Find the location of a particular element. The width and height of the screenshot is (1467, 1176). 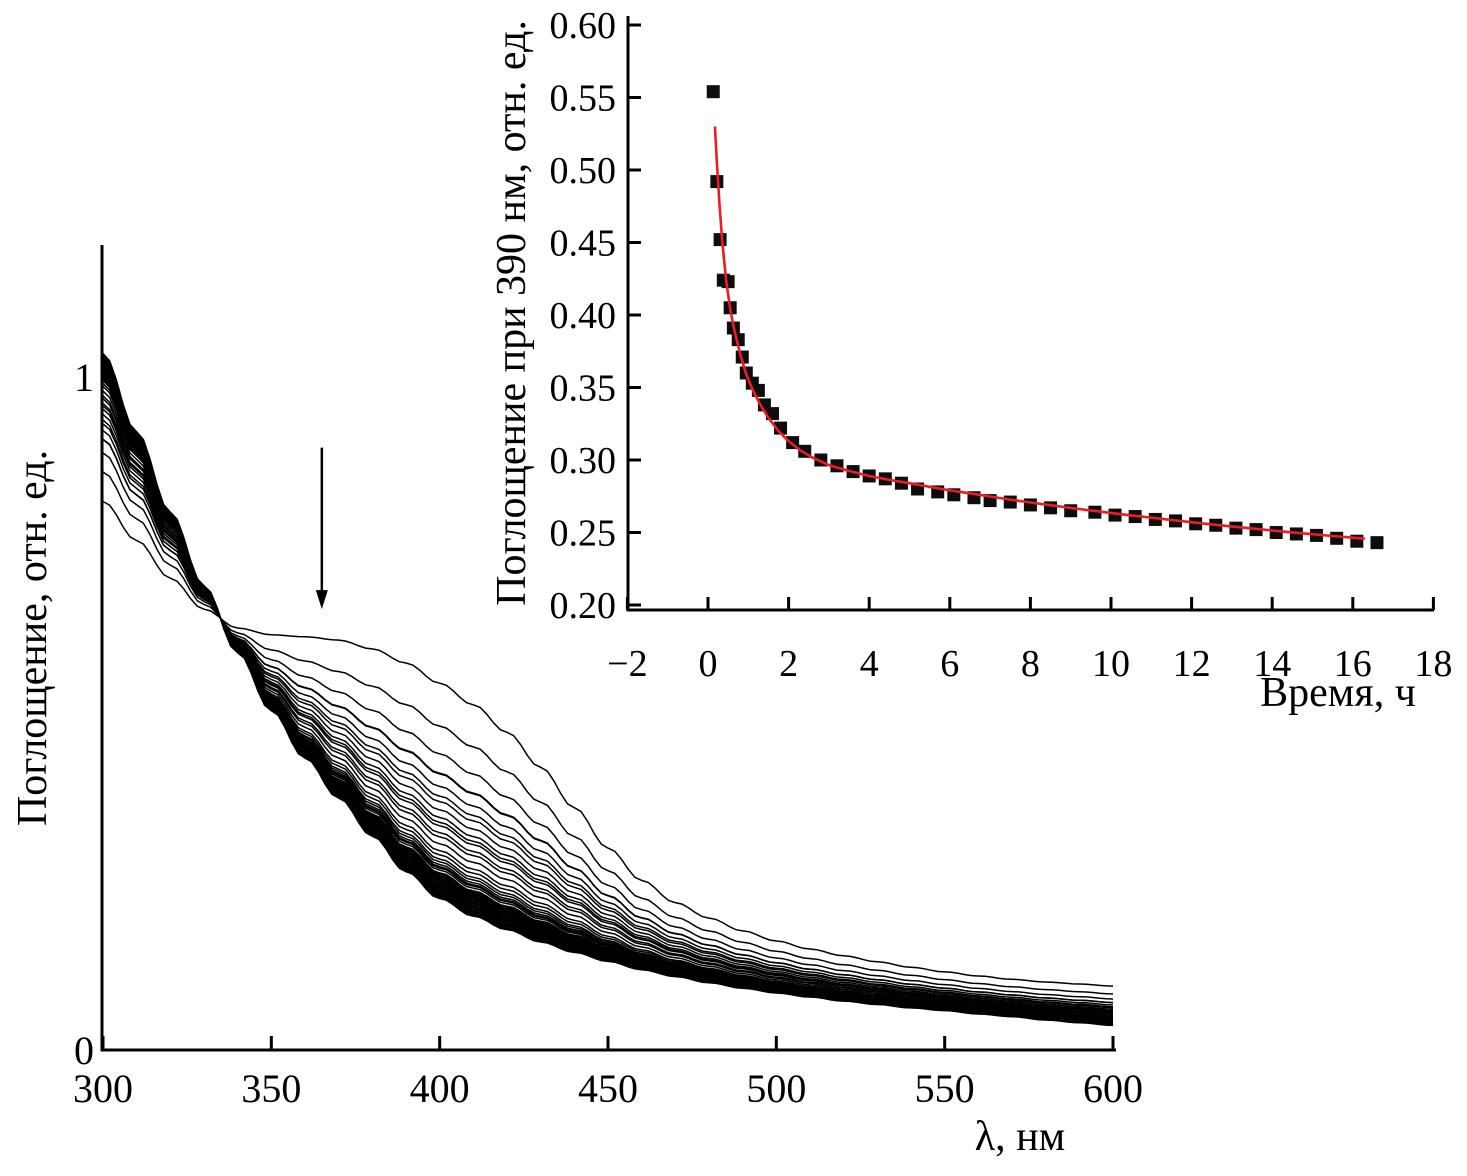

inset-x-tick-label: 10 is located at coordinates (1111, 664).